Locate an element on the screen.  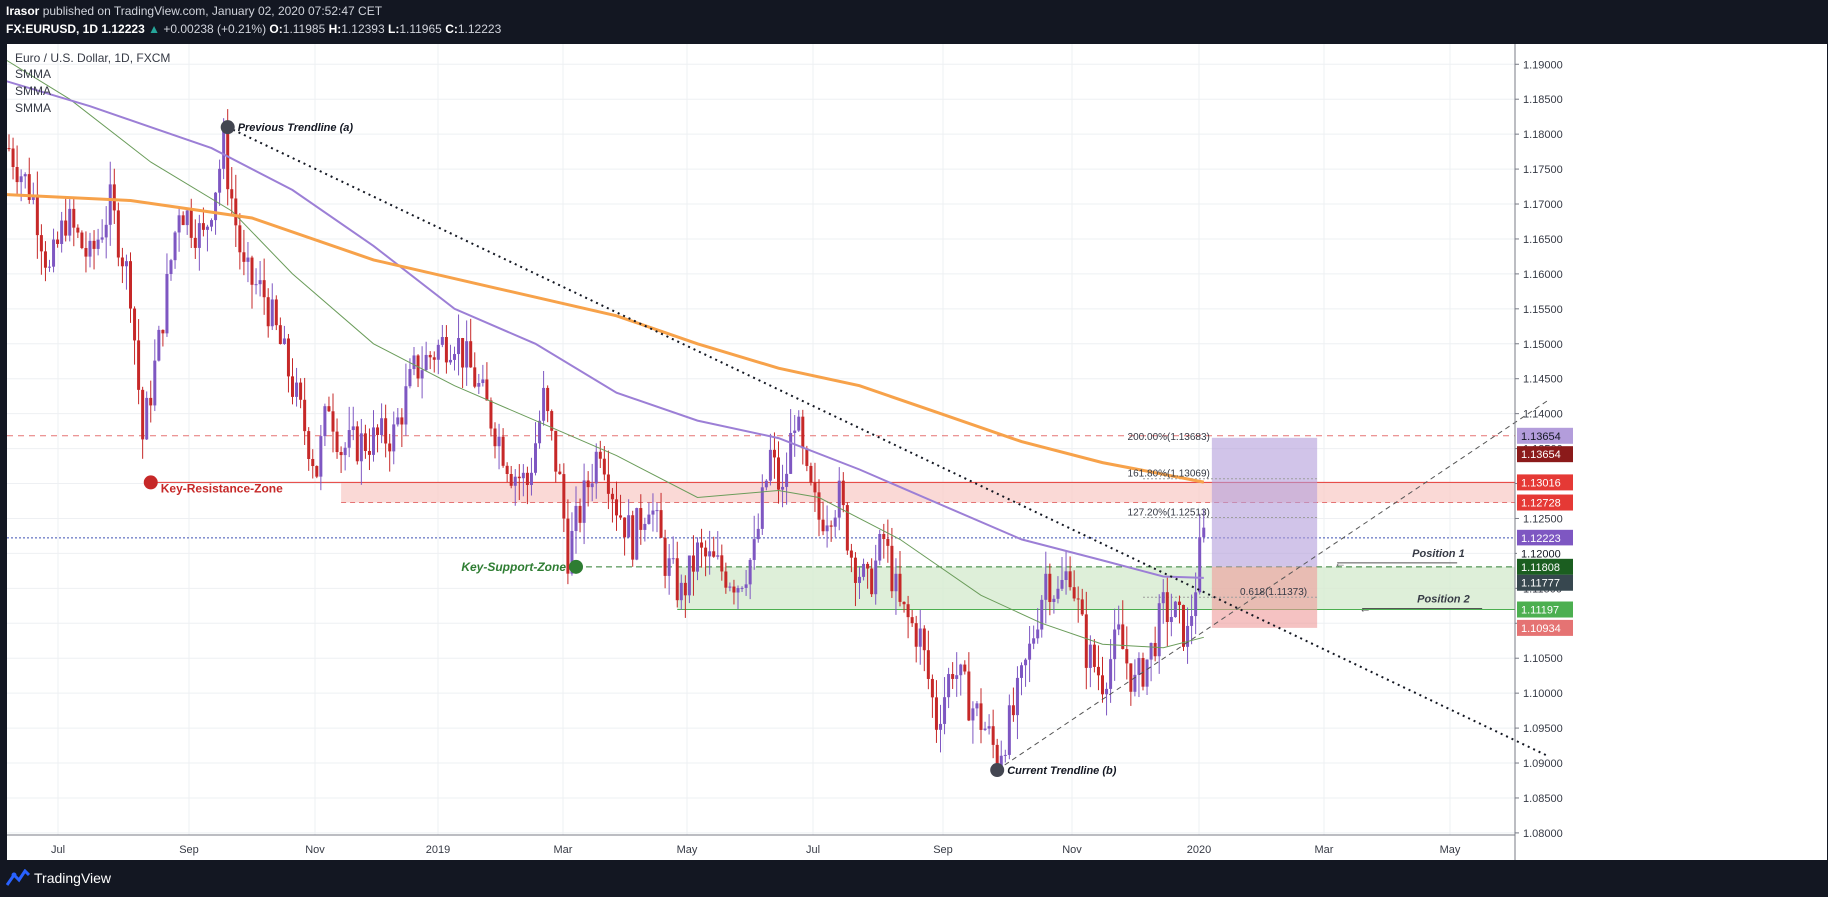
footer-bar: TradingView is located at coordinates (914, 878).